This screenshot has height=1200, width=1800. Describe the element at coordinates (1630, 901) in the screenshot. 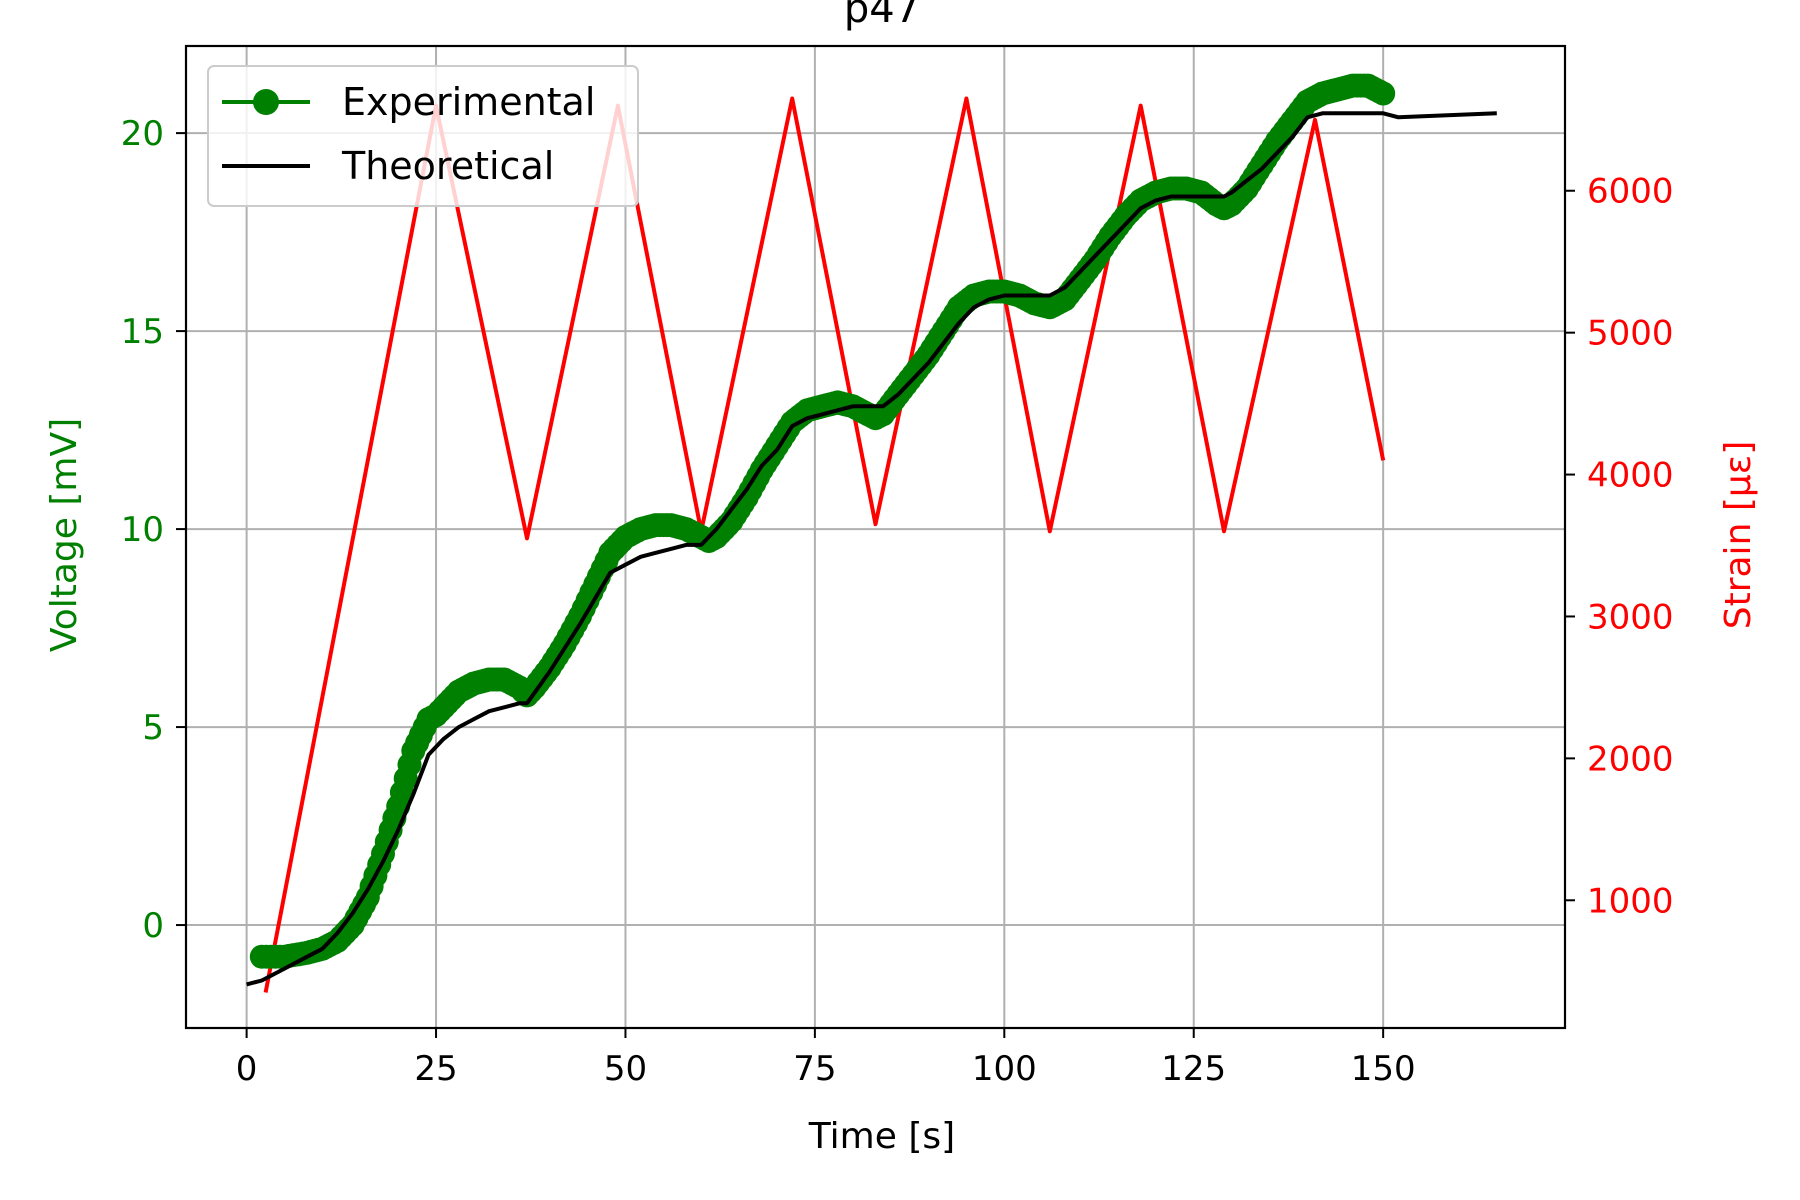

I see `y-right-tick-label: 1000` at that location.